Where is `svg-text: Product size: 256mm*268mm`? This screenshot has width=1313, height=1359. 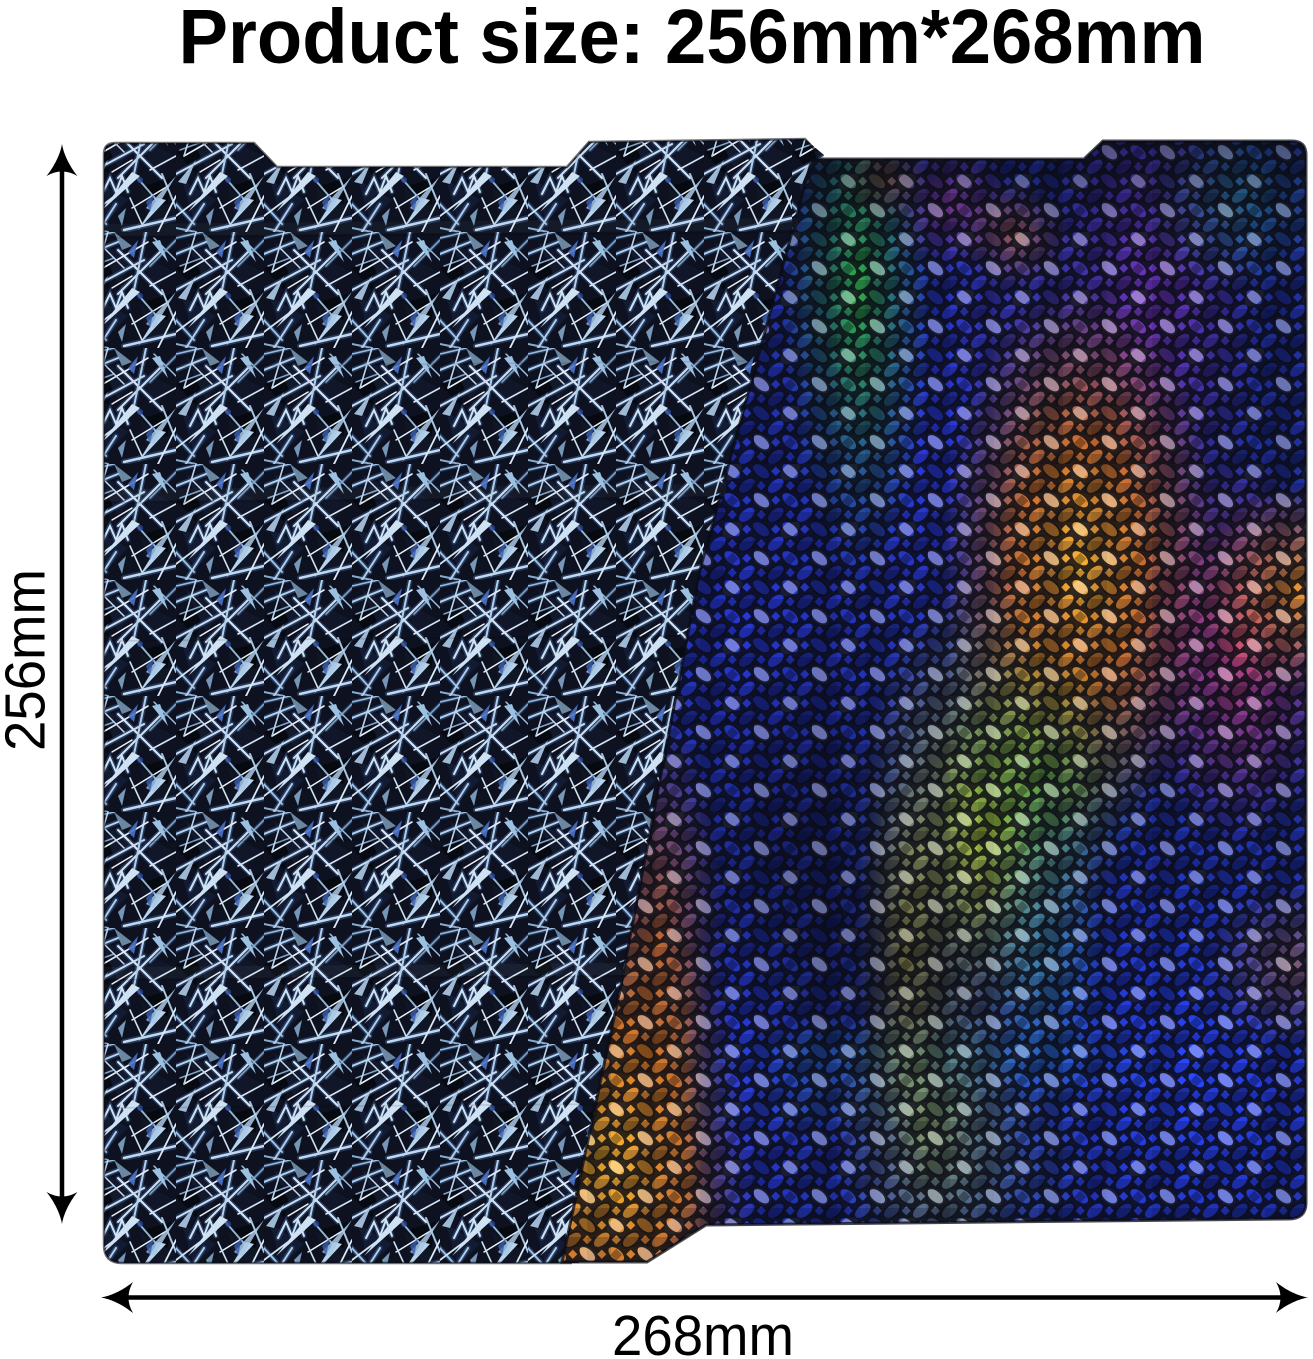 svg-text: Product size: 256mm*268mm is located at coordinates (692, 40).